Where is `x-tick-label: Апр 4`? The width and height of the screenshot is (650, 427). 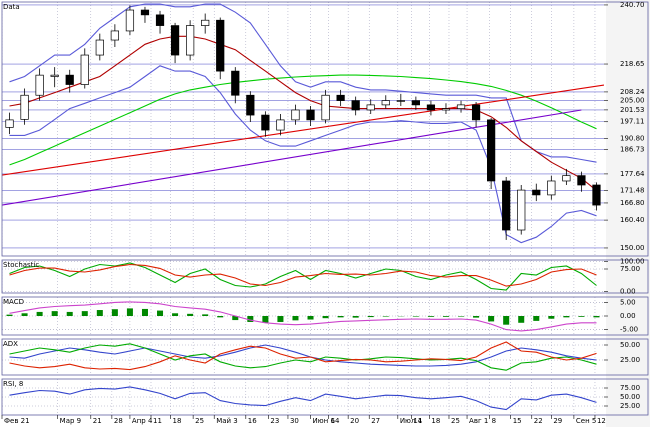 x-tick-label: Апр 4 is located at coordinates (142, 421).